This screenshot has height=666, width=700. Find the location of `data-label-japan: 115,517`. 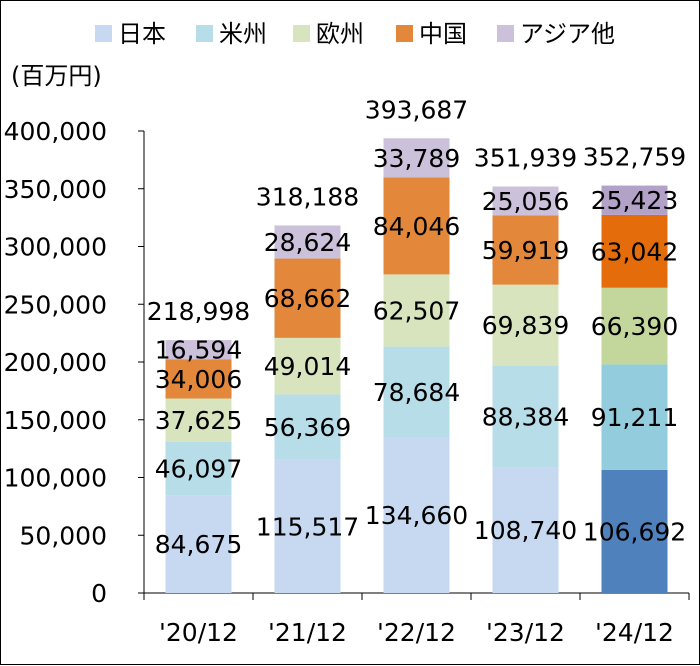

data-label-japan: 115,517 is located at coordinates (307, 526).